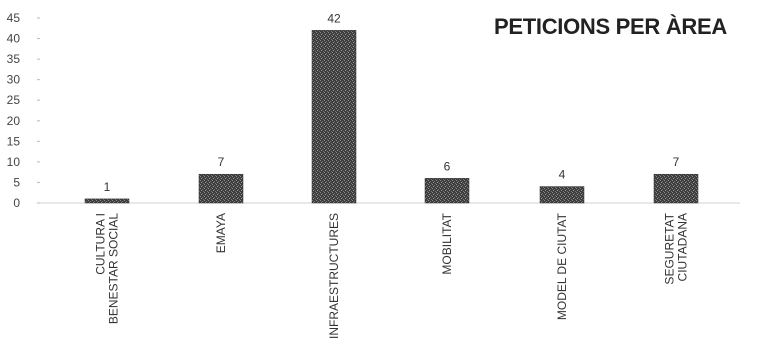 This screenshot has height=363, width=784. Describe the element at coordinates (14, 18) in the screenshot. I see `y-tick-label: 45` at that location.